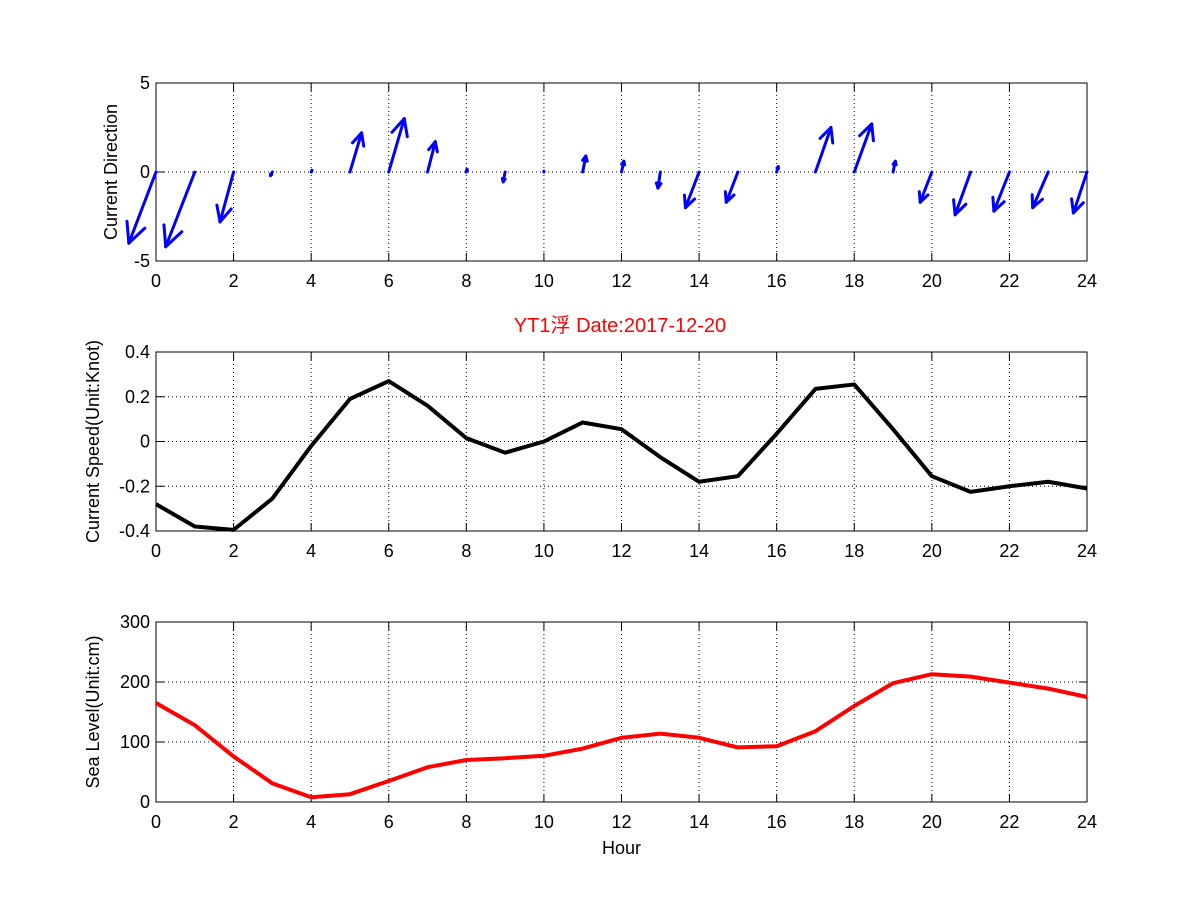 The image size is (1201, 901). What do you see at coordinates (145, 83) in the screenshot?
I see `current-direction-ytick-label: 5` at bounding box center [145, 83].